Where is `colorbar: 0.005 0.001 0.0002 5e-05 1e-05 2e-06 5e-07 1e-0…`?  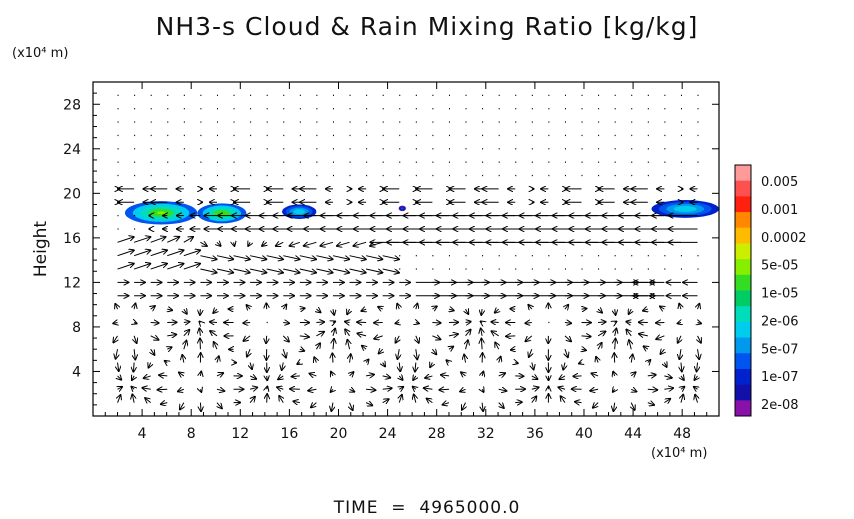
colorbar: 0.005 0.001 0.0002 5e-05 1e-05 2e-06 5e-07 1e-0… is located at coordinates (770, 290).